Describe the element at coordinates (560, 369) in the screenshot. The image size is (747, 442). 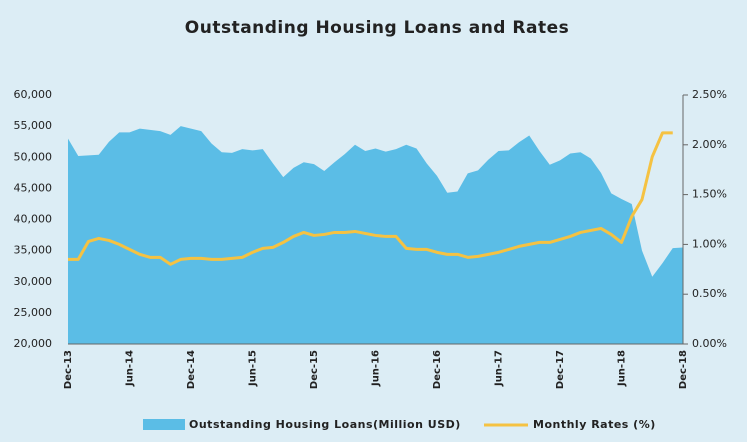
I see `x-tick-label: Dec-17` at that location.